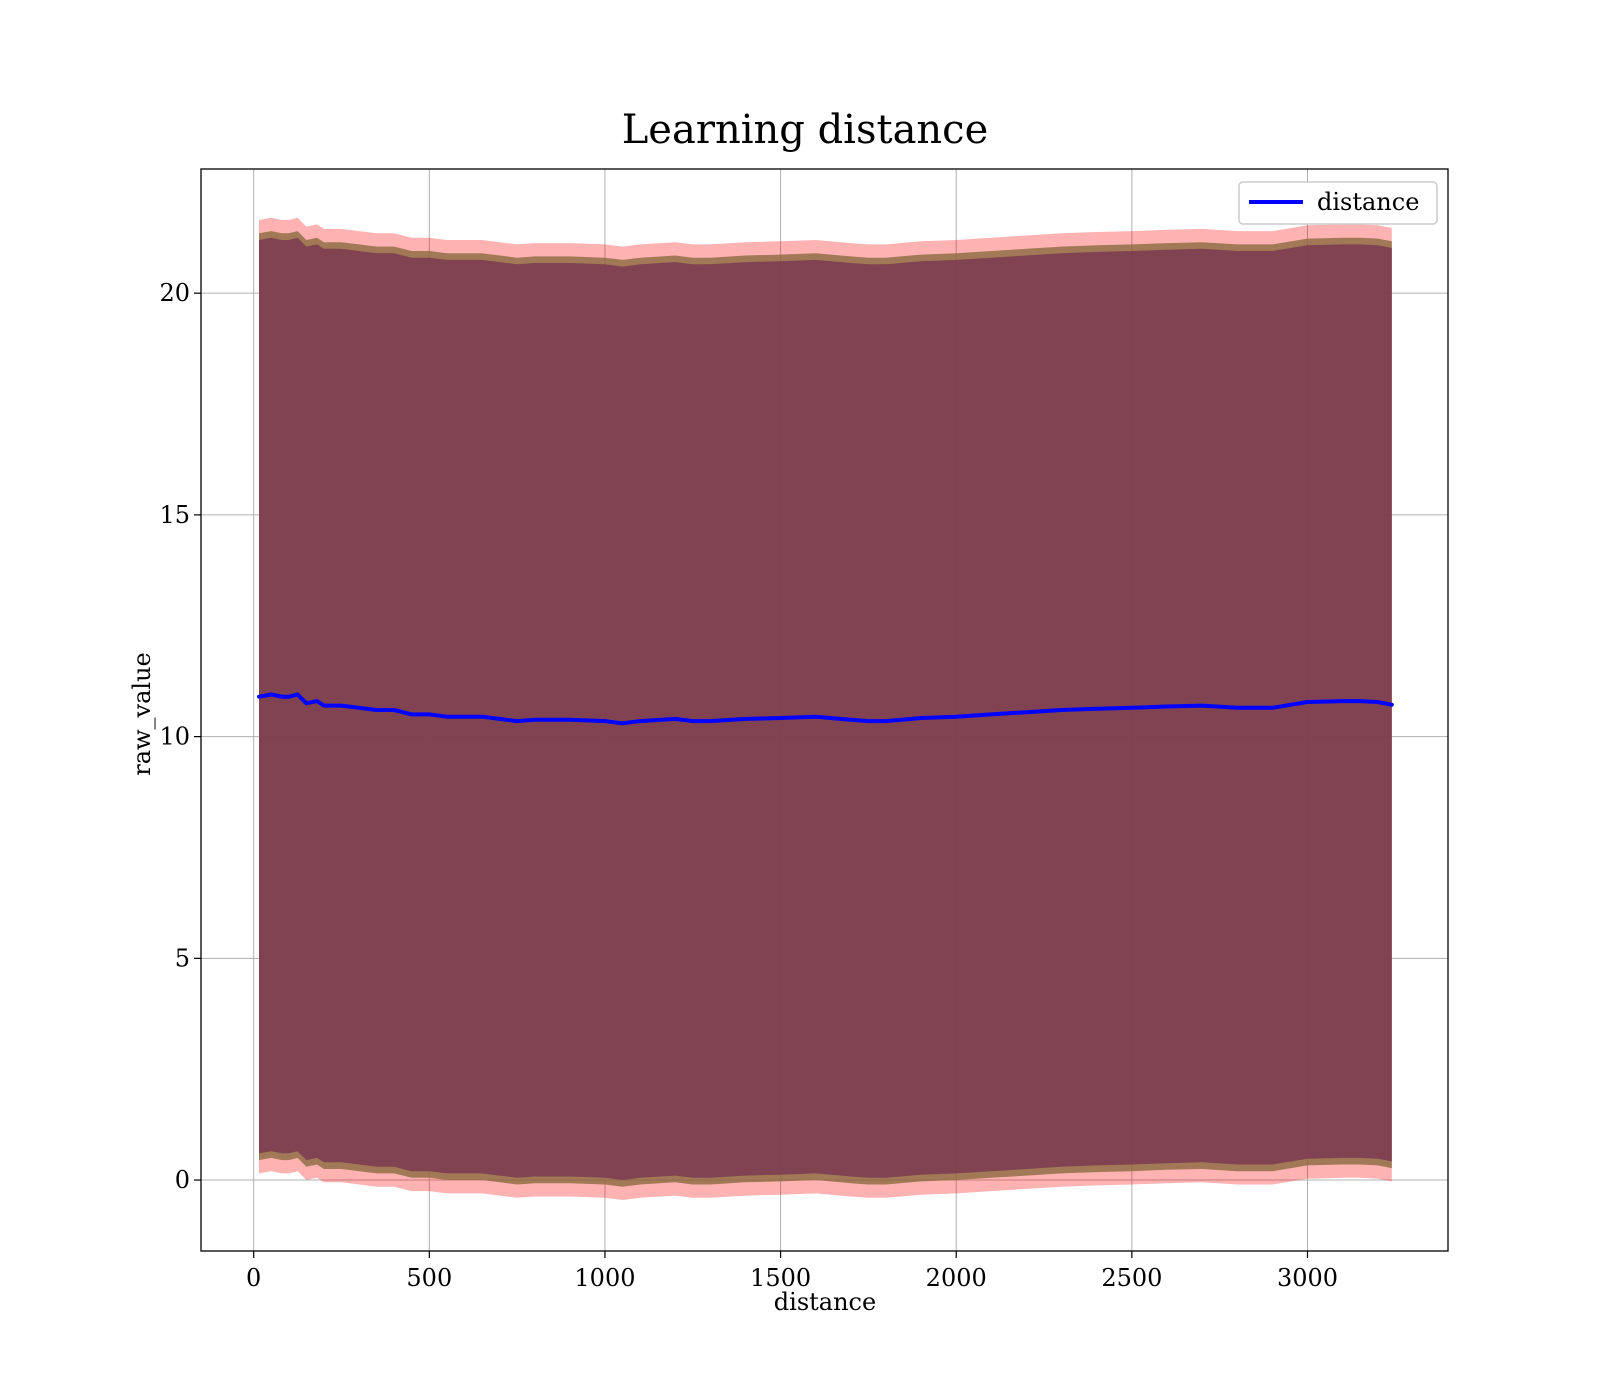  I want to click on y-tick-label: 10, so click(174, 737).